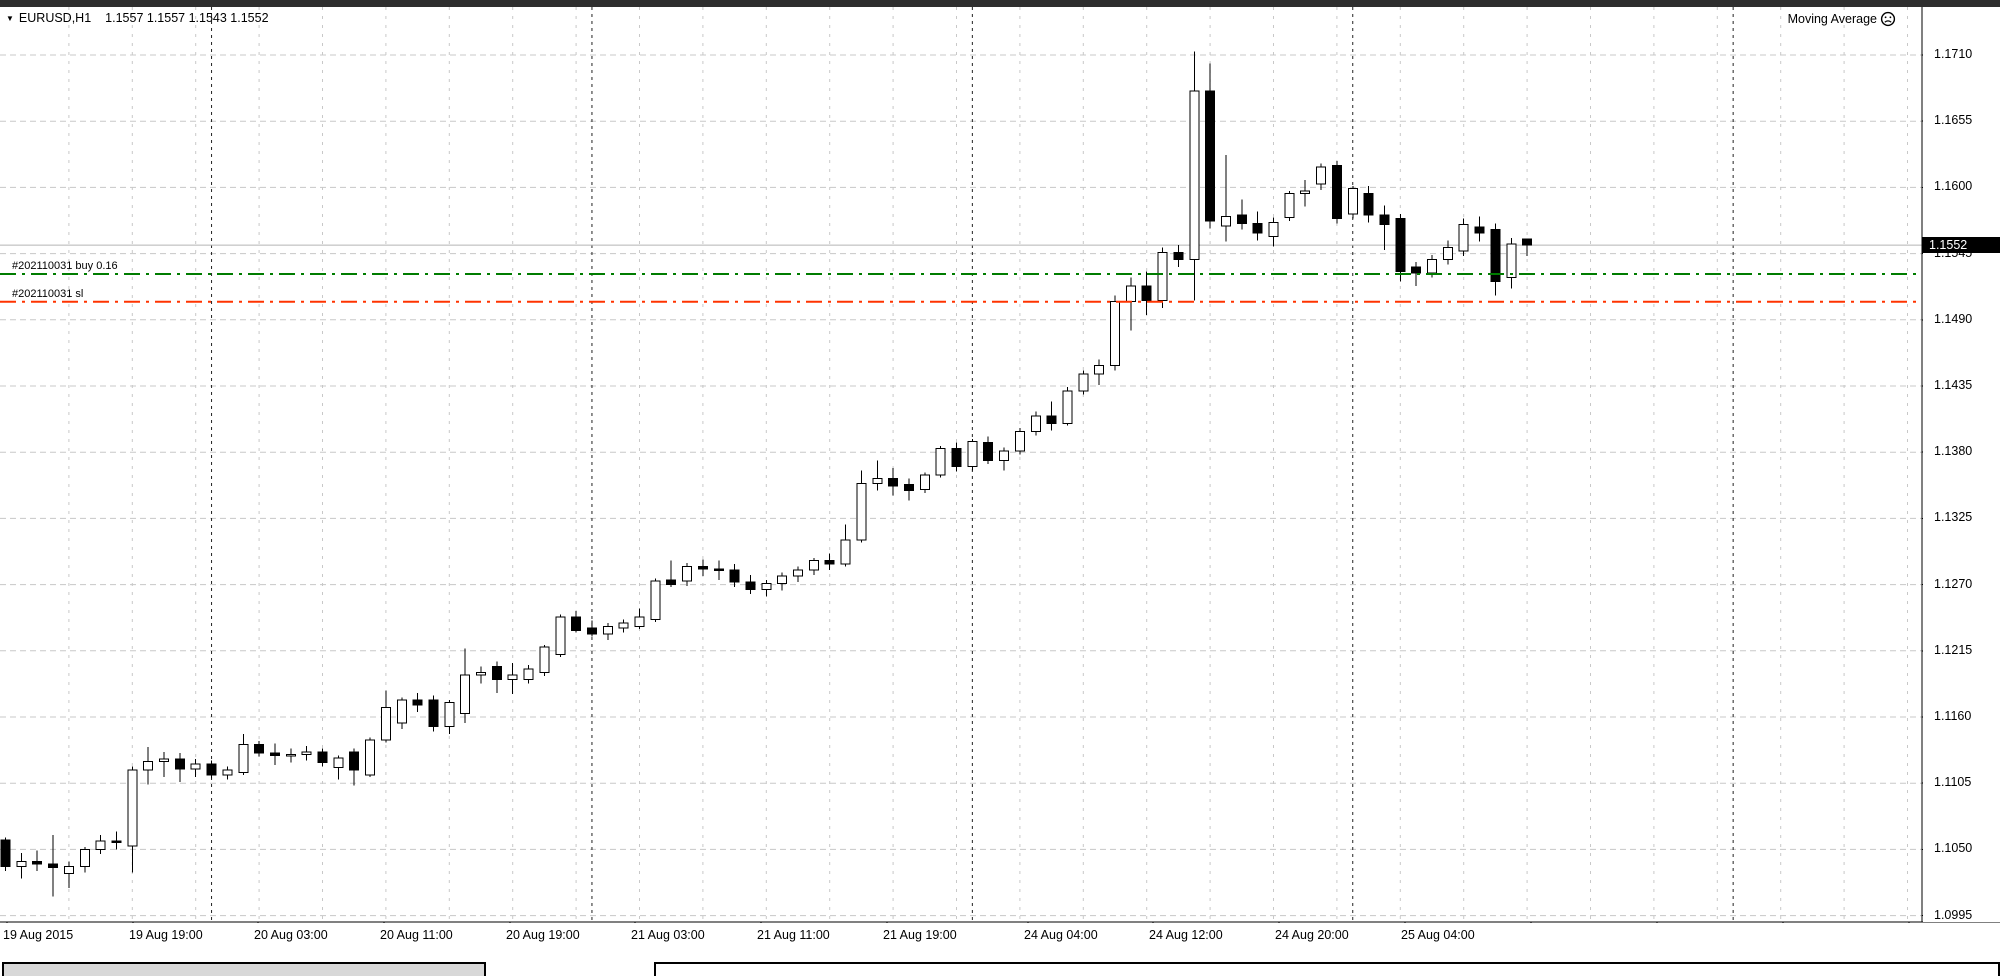 The width and height of the screenshot is (2000, 976). What do you see at coordinates (1061, 935) in the screenshot?
I see `time-tick-label: 24 Aug 04:00` at bounding box center [1061, 935].